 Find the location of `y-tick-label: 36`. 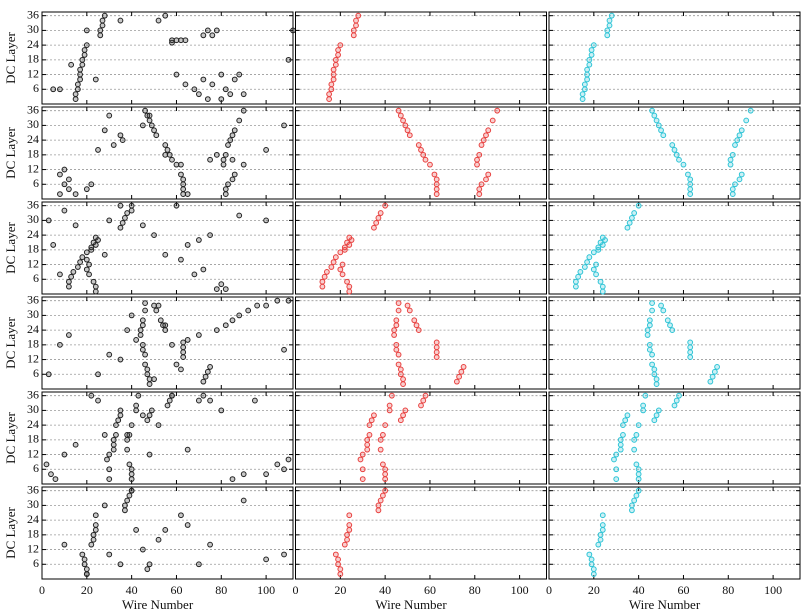

y-tick-label: 36 is located at coordinates (33, 394).